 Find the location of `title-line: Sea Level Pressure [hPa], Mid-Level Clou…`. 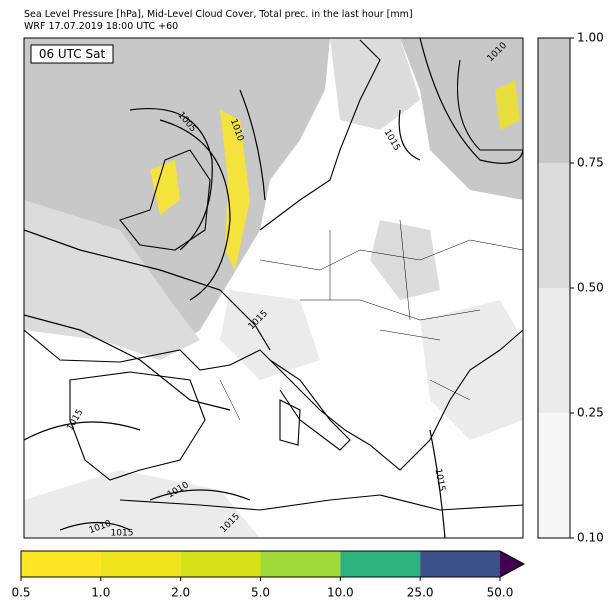

title-line: Sea Level Pressure [hPa], Mid-Level Clou… is located at coordinates (218, 14).